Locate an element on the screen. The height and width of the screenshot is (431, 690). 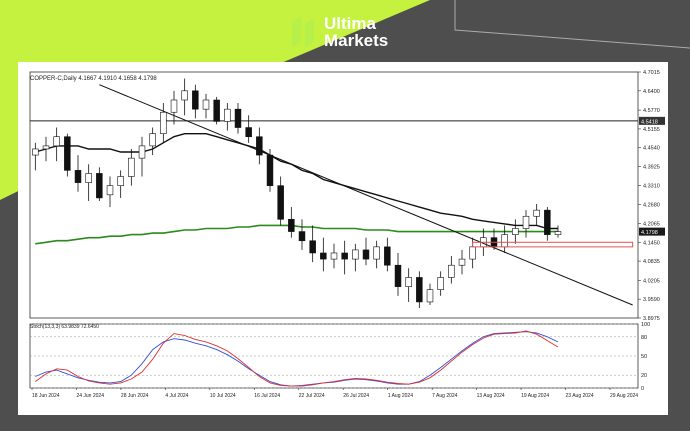
stoch-axis-label: 50 is located at coordinates (644, 357).